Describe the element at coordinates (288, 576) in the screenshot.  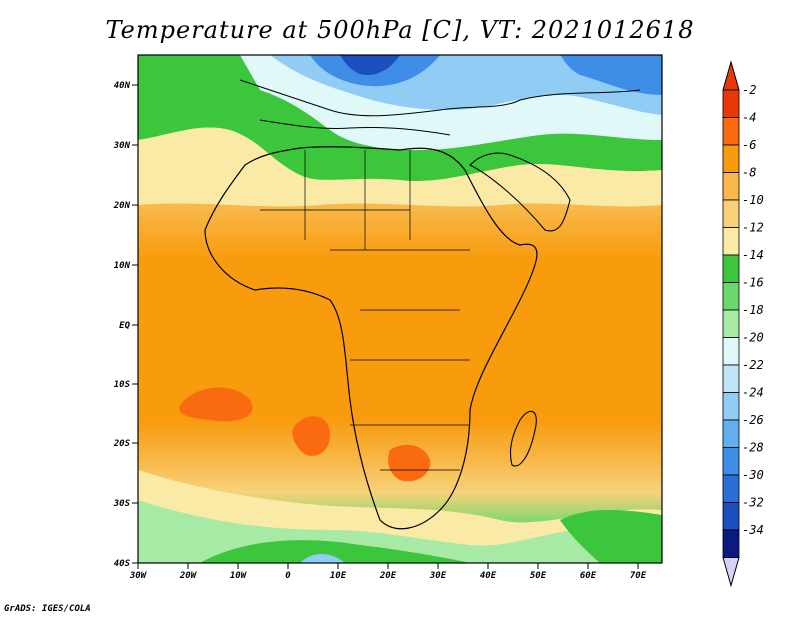
I see `lon-label: 0` at that location.